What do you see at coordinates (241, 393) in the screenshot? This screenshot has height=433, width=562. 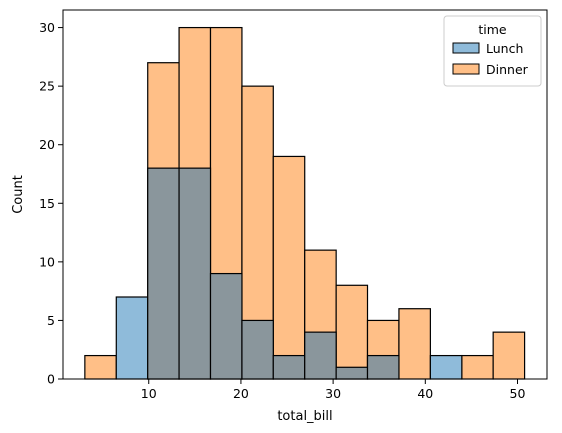 I see `x-tick-label-1: 20` at bounding box center [241, 393].